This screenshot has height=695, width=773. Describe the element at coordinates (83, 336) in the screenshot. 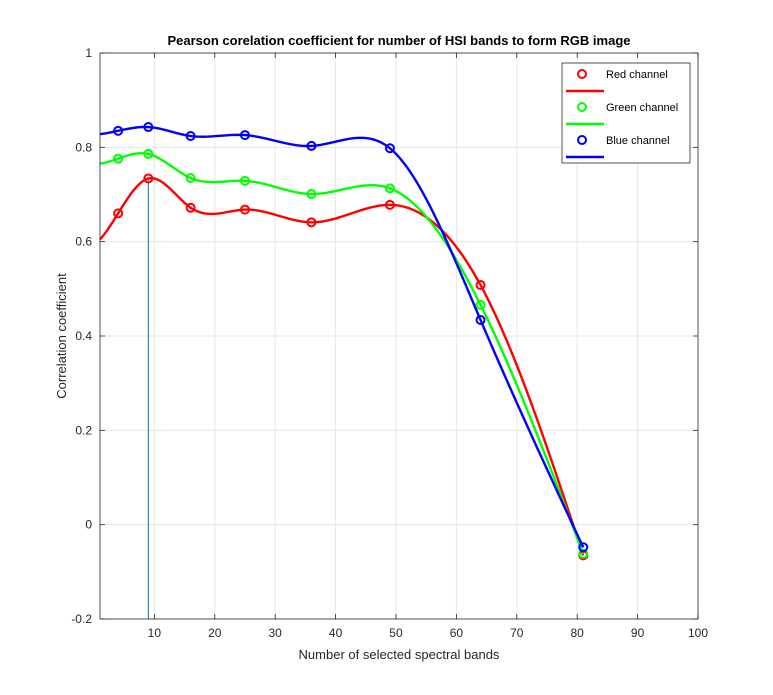

I see `y-tick-label: 0.4` at that location.